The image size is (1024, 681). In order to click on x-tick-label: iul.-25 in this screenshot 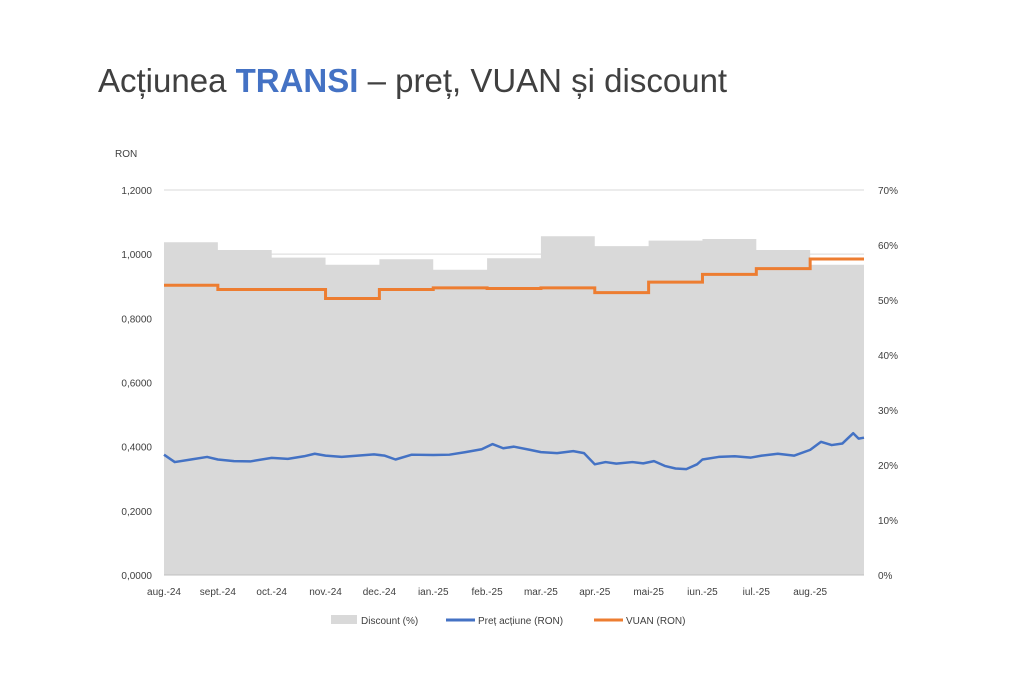, I will do `click(757, 592)`.